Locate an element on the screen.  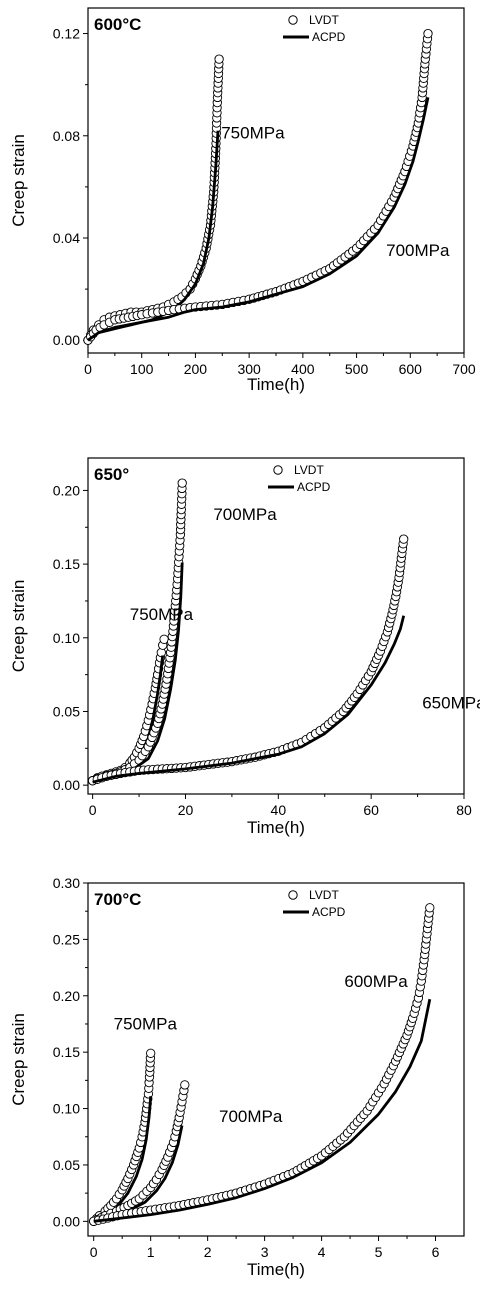
y-tick-label: 0.30 is located at coordinates (66, 883).